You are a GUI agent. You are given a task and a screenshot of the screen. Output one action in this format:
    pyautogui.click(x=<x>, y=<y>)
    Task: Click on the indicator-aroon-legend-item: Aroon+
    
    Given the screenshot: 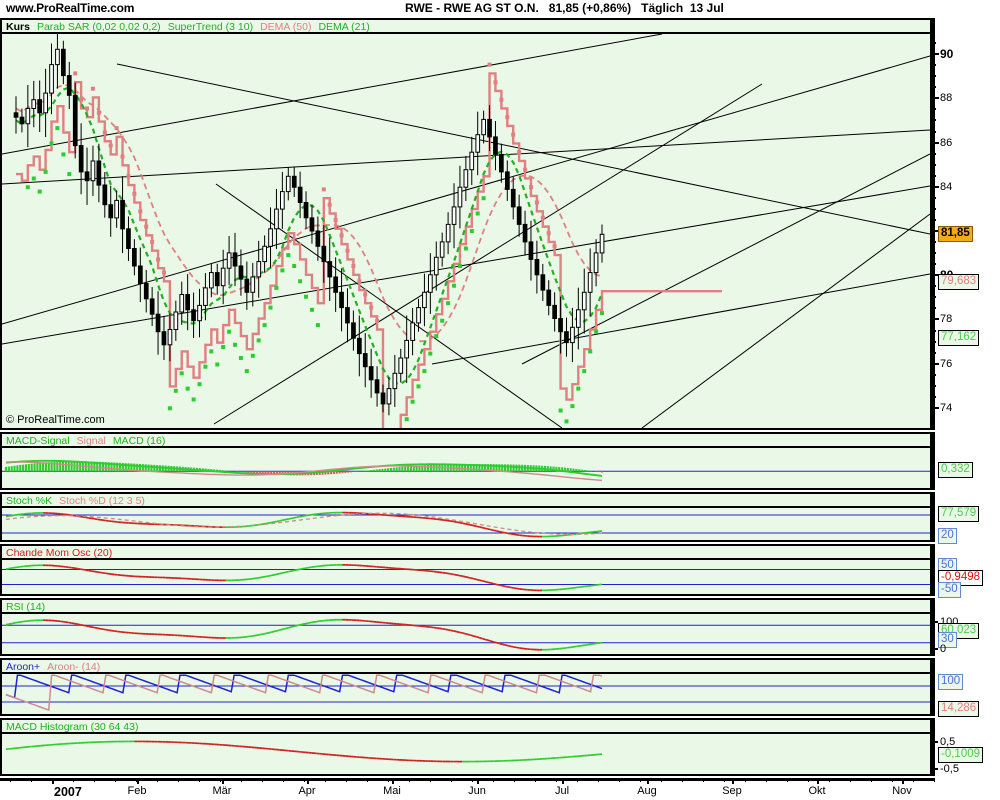 What is the action you would take?
    pyautogui.click(x=23, y=667)
    